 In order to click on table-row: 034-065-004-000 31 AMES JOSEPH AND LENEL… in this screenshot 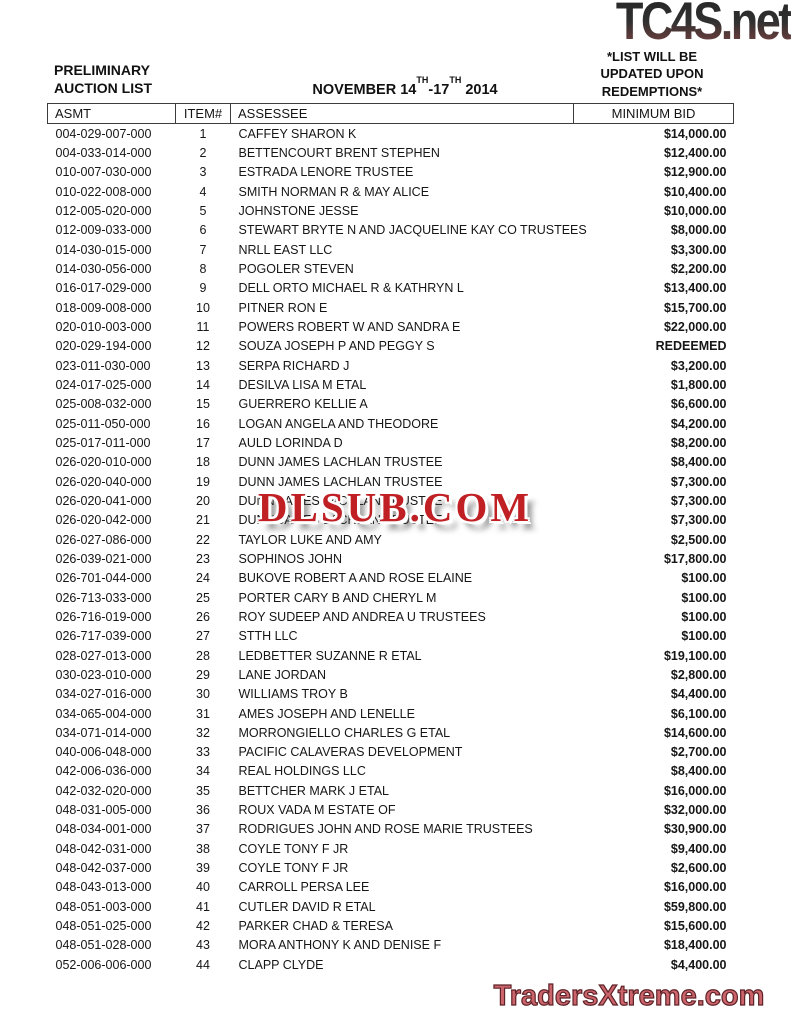, I will do `click(391, 713)`.